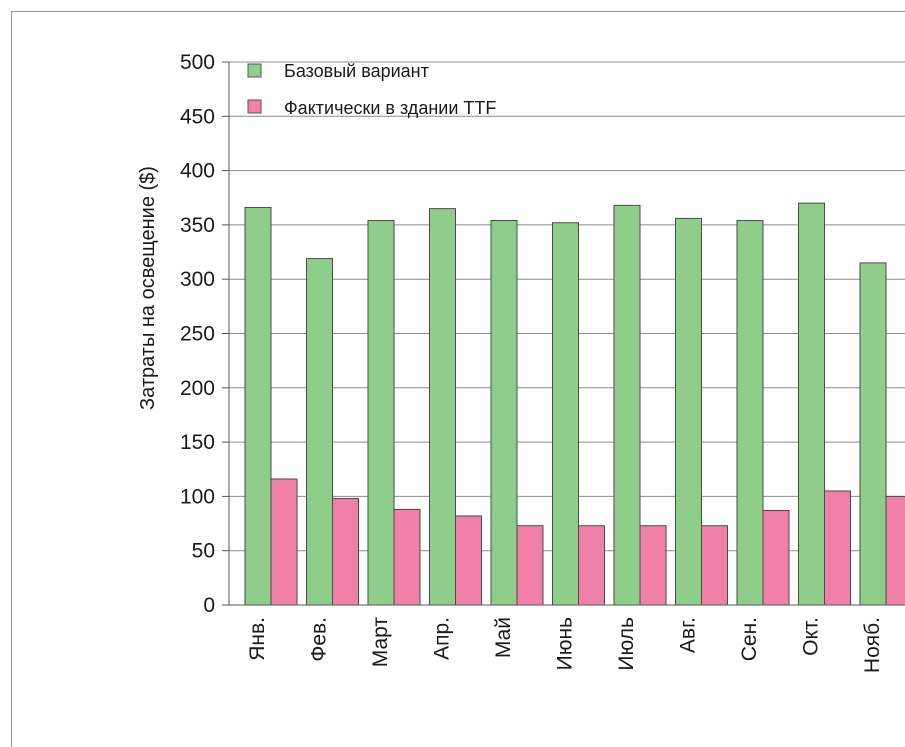  Describe the element at coordinates (442, 638) in the screenshot. I see `x-tick-label: Апр.` at that location.